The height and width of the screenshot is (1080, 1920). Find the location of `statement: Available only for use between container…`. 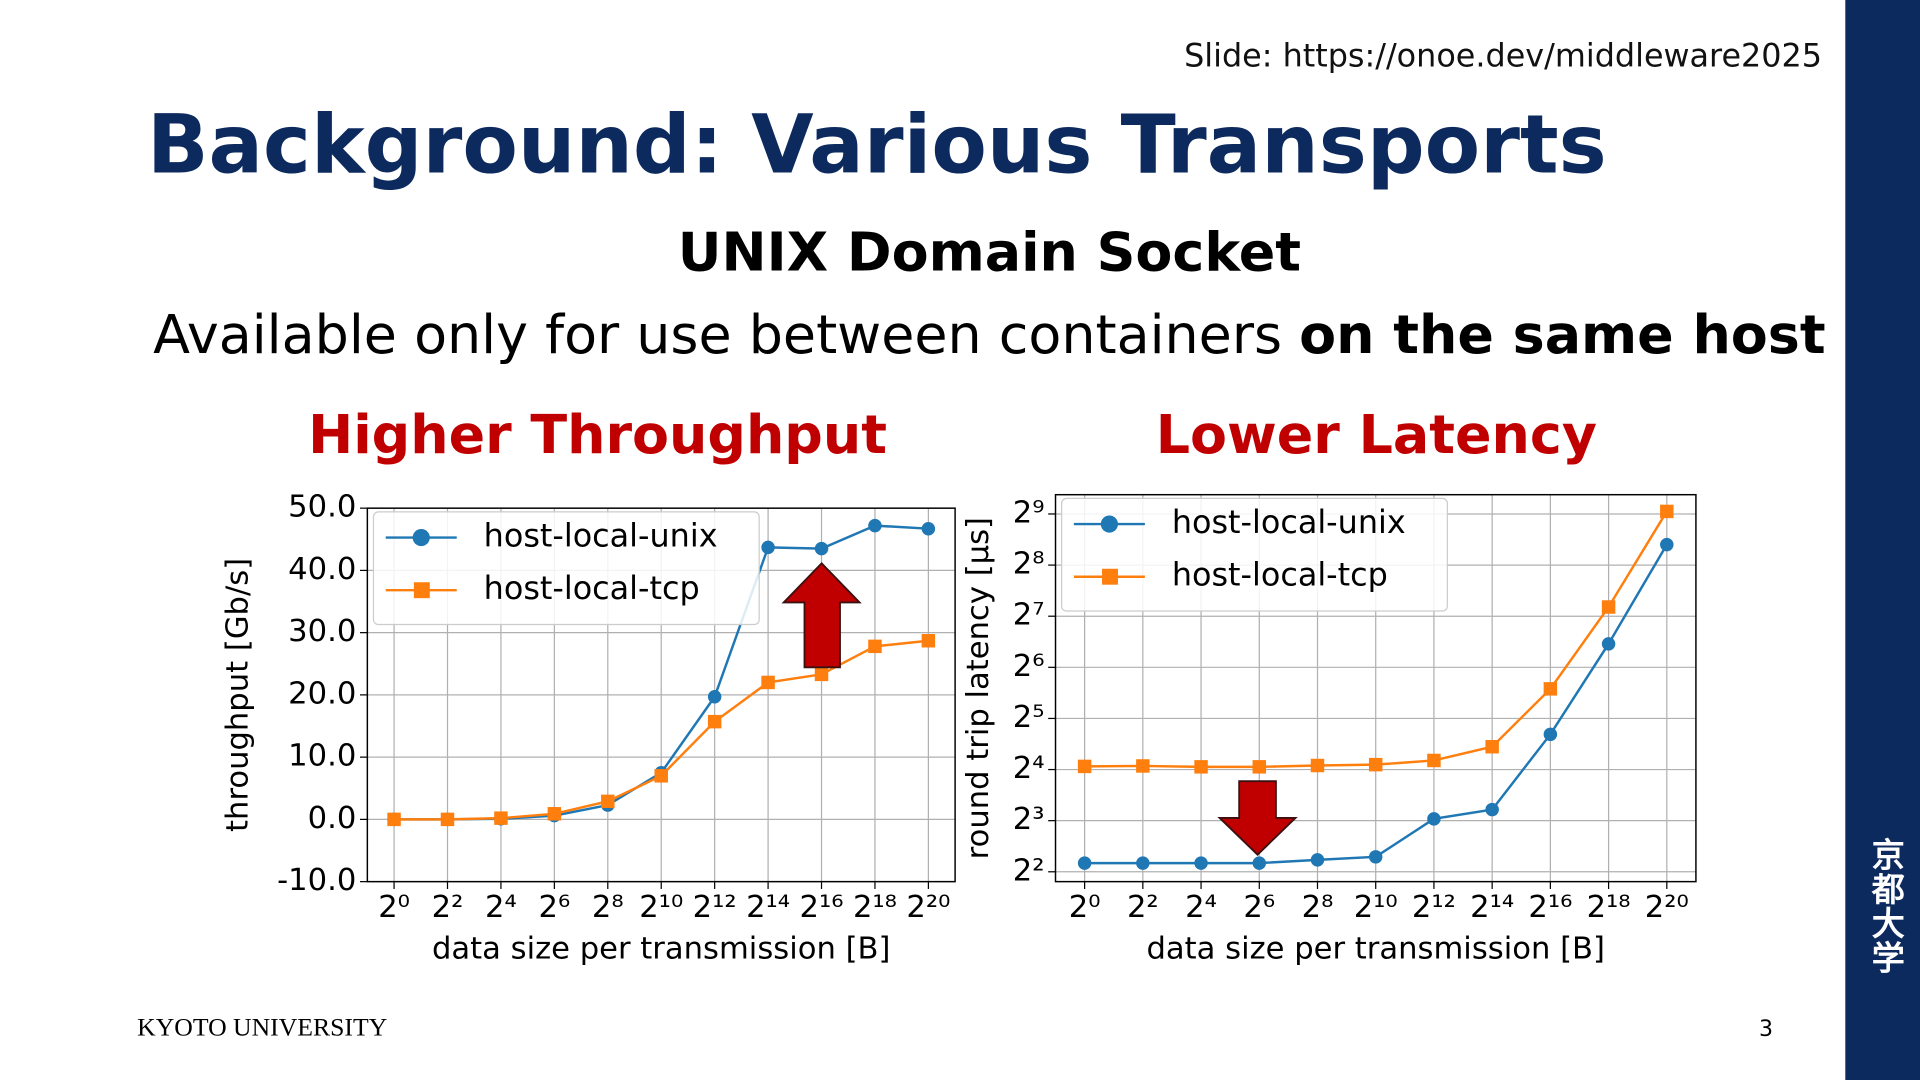

statement: Available only for use between container… is located at coordinates (989, 334).